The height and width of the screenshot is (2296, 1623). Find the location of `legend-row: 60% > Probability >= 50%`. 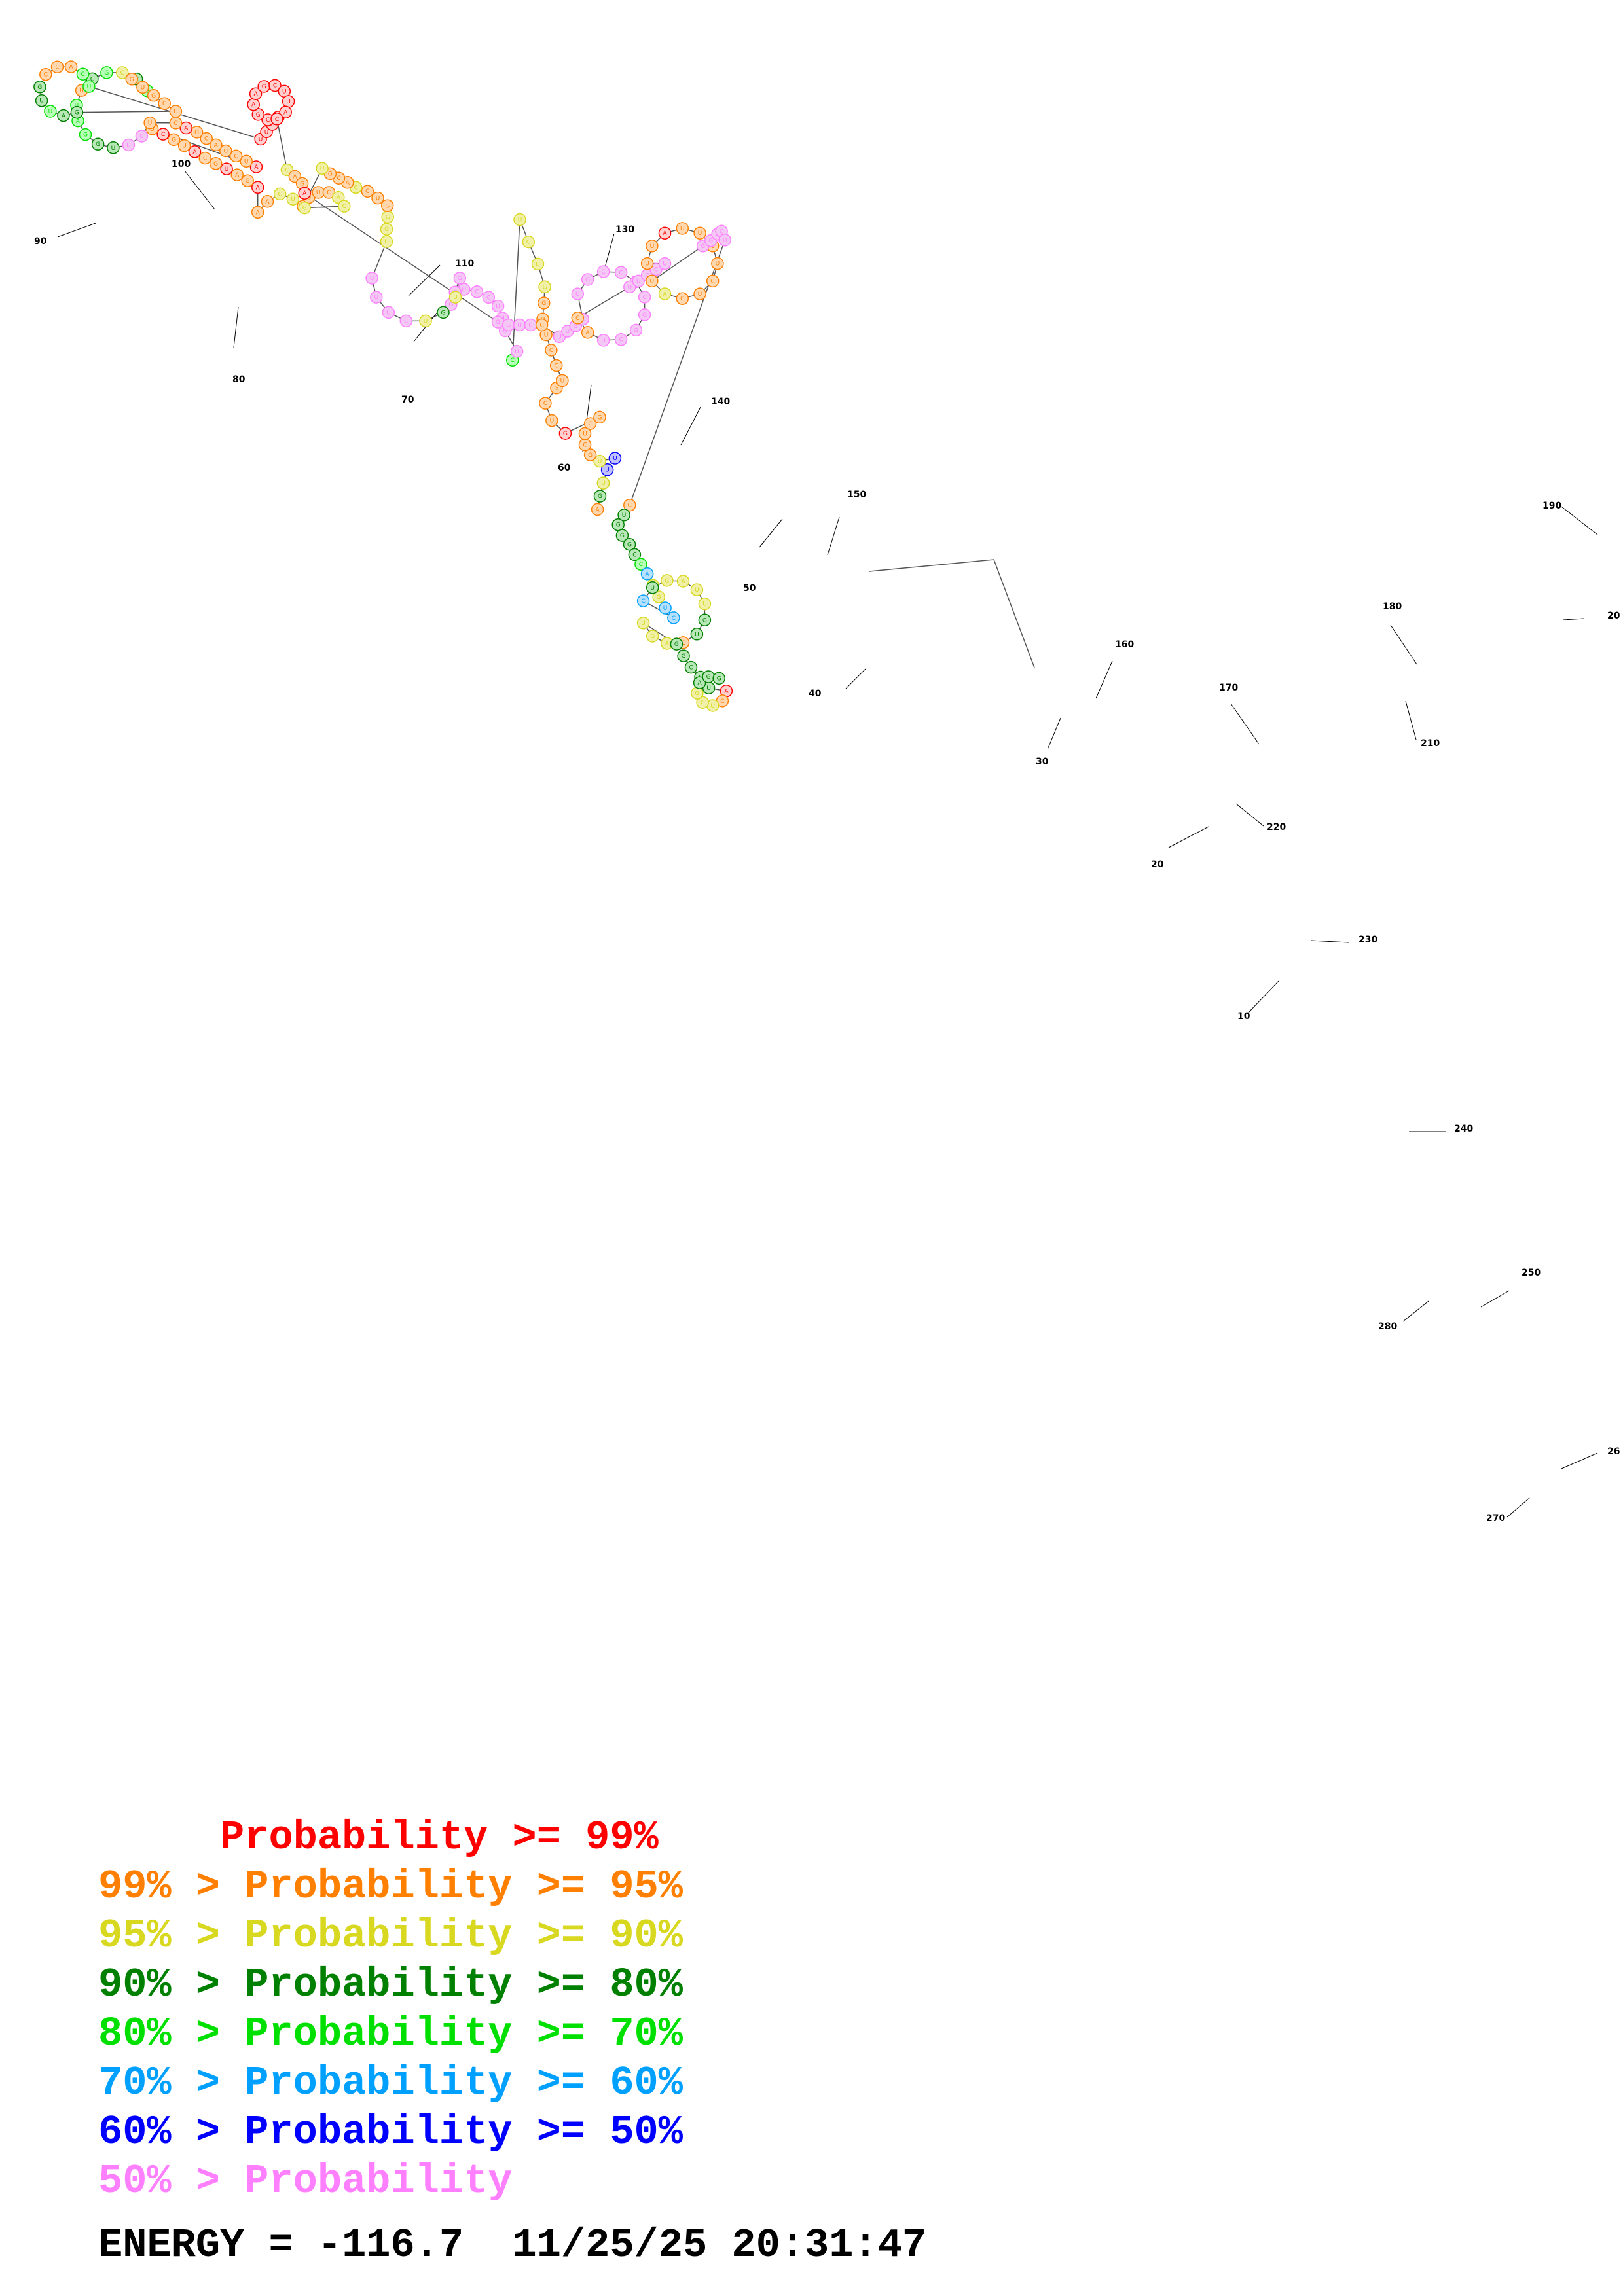

legend-row: 60% > Probability >= 50% is located at coordinates (390, 2132).